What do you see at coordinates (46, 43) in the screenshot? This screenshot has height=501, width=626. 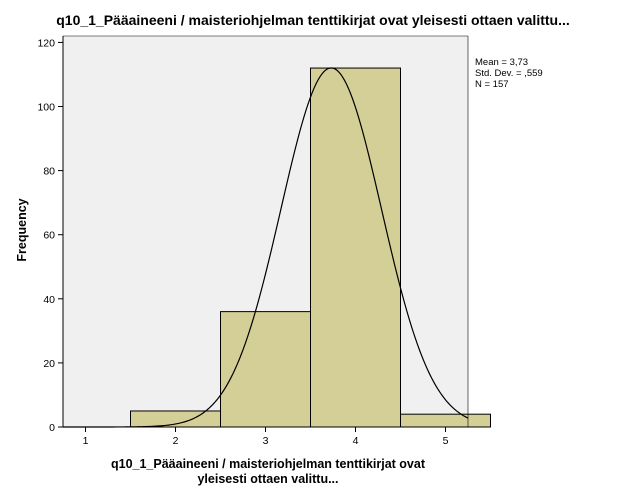 I see `y-tick-label-120: 120` at bounding box center [46, 43].